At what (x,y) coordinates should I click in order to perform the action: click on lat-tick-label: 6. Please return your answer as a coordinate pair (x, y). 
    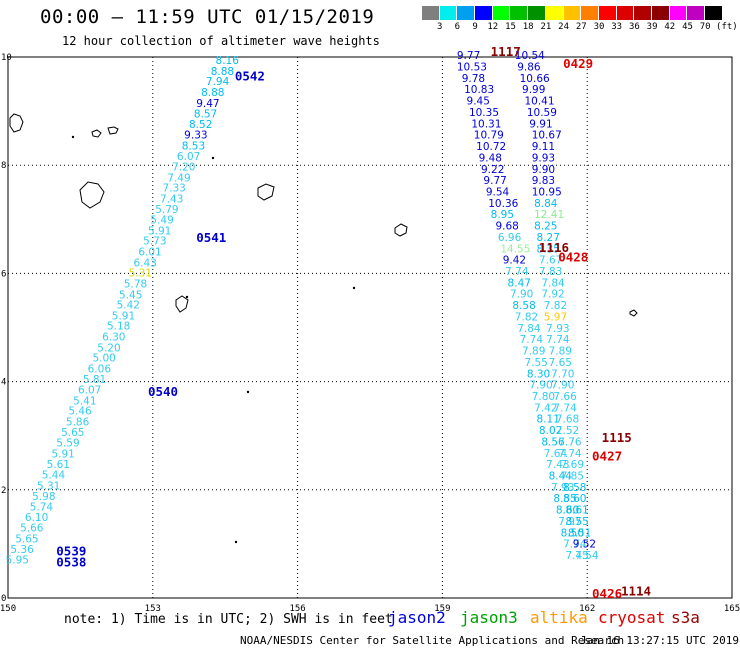
    Looking at the image, I should click on (3, 274).